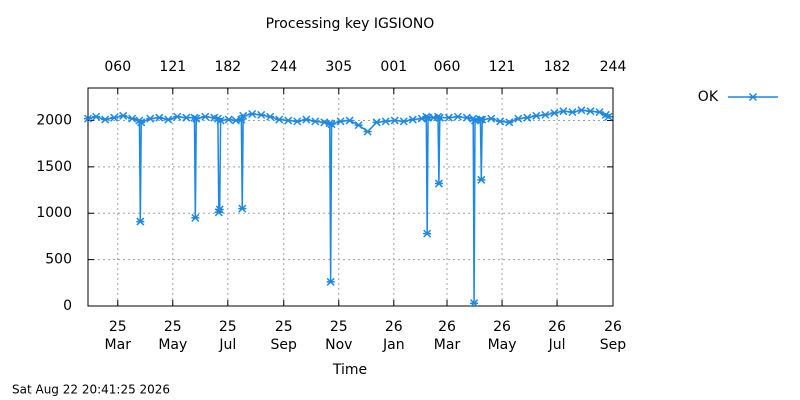  What do you see at coordinates (338, 67) in the screenshot?
I see `x2-tick-label: 305` at bounding box center [338, 67].